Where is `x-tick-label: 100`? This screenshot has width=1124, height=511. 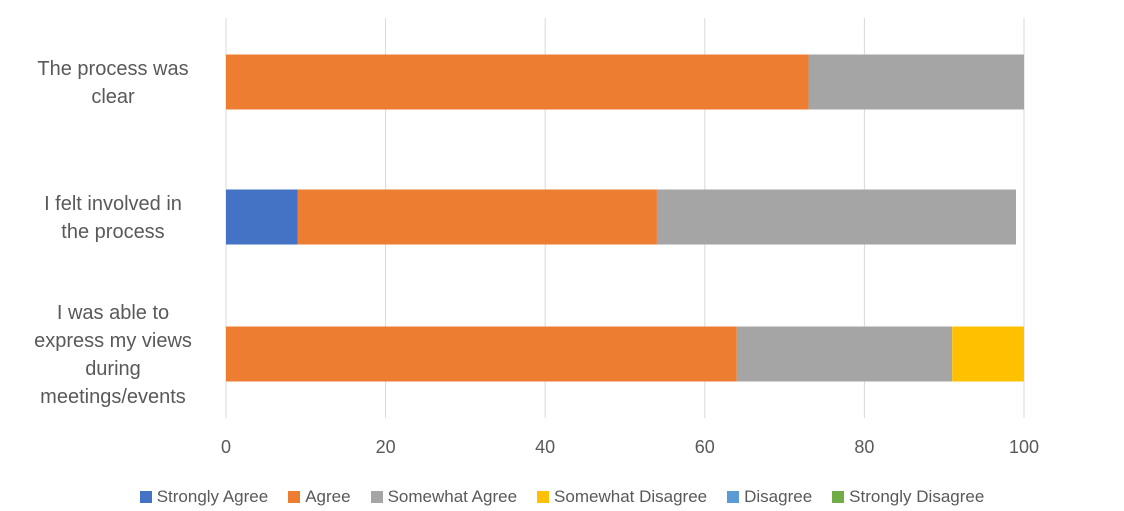
x-tick-label: 100 is located at coordinates (1024, 447).